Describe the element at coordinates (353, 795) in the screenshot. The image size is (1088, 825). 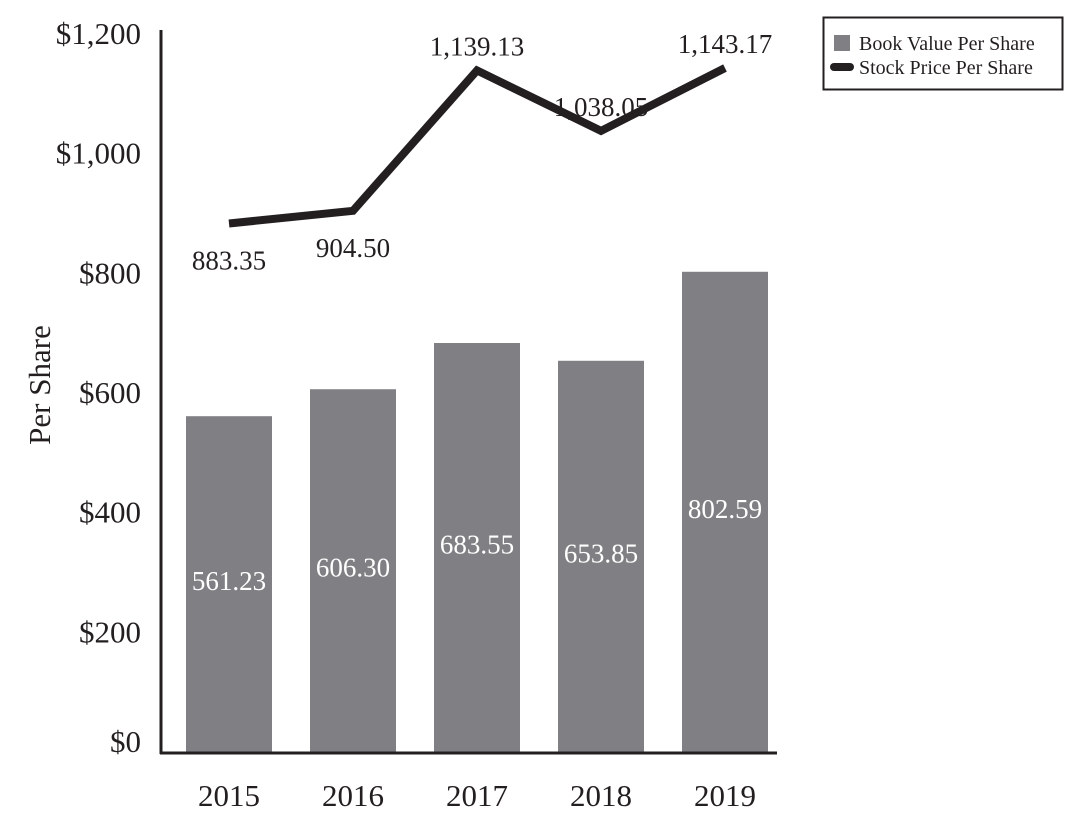
I see `x-tick-label: 2016` at that location.